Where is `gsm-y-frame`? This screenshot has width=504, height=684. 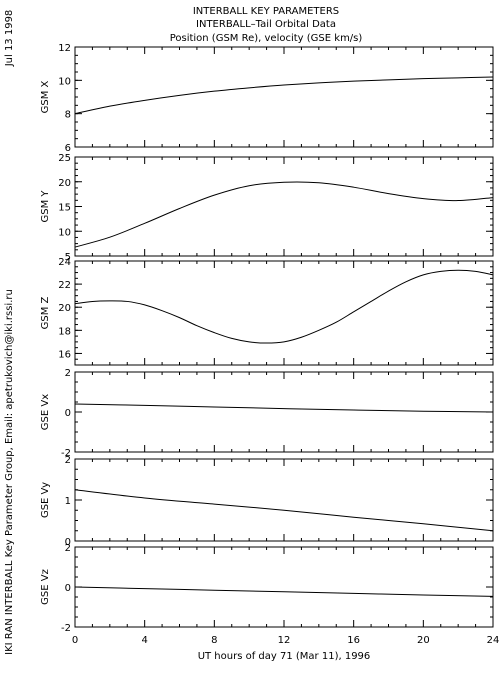
gsm-y-frame is located at coordinates (284, 206).